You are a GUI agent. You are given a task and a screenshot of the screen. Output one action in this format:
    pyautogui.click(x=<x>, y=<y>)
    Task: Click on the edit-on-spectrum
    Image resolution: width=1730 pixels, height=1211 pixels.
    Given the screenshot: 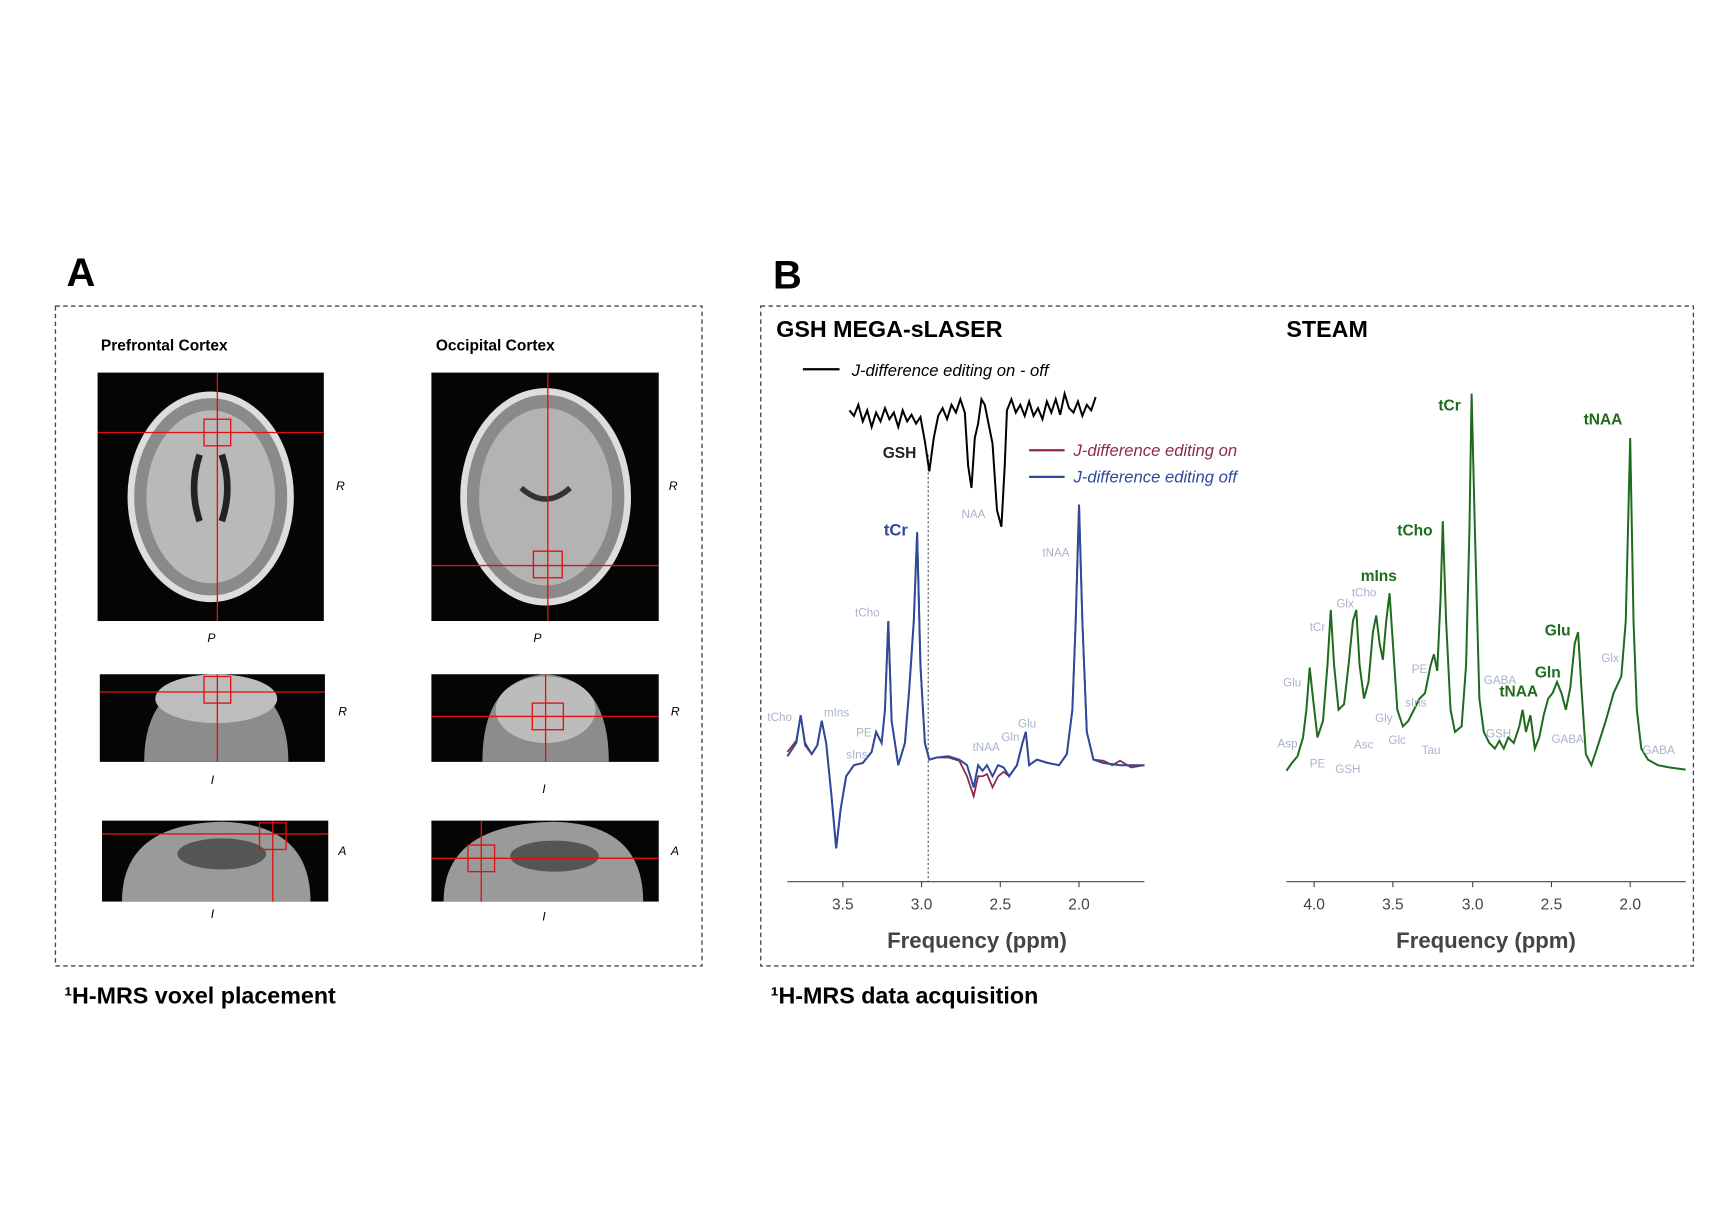 What is the action you would take?
    pyautogui.click(x=965, y=676)
    